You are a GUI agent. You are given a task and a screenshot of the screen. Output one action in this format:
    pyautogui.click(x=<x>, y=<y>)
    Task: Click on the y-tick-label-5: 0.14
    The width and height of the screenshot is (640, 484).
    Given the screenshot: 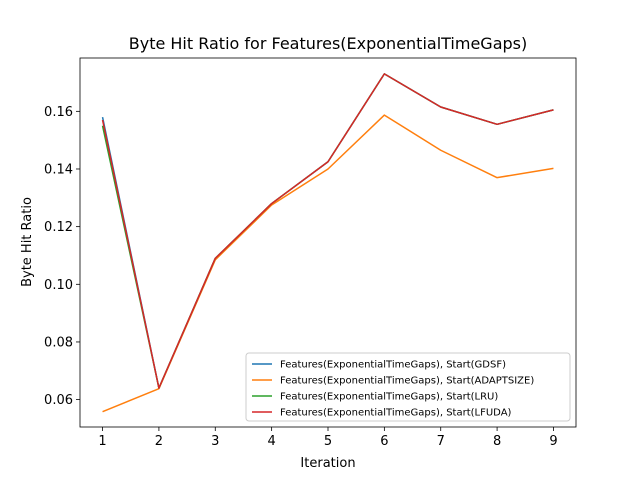 What is the action you would take?
    pyautogui.click(x=58, y=169)
    